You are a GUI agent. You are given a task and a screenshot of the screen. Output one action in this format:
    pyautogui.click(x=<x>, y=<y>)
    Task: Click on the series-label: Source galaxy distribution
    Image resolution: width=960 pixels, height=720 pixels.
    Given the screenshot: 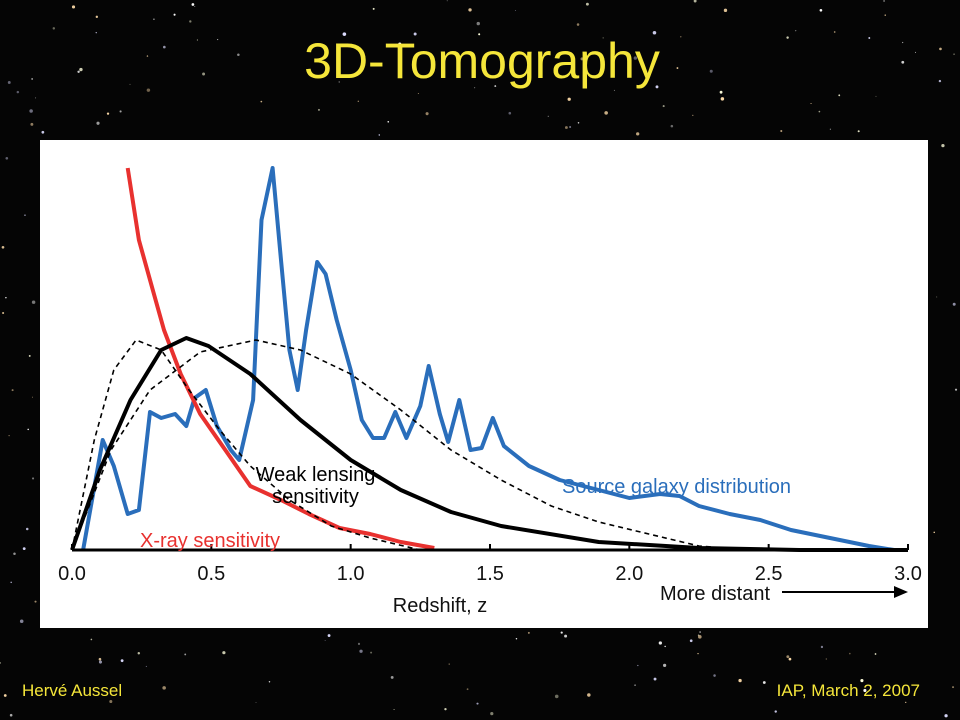 What is the action you would take?
    pyautogui.click(x=677, y=487)
    